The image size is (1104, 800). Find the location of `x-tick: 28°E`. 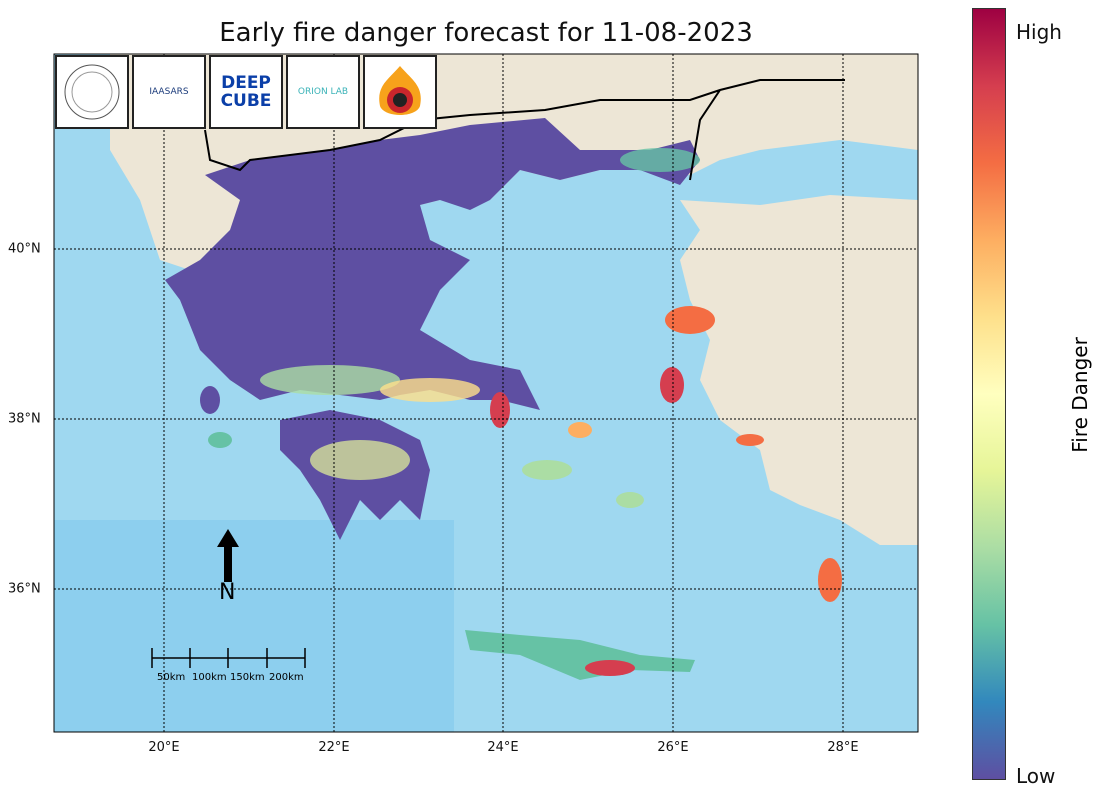

x-tick: 28°E is located at coordinates (843, 747).